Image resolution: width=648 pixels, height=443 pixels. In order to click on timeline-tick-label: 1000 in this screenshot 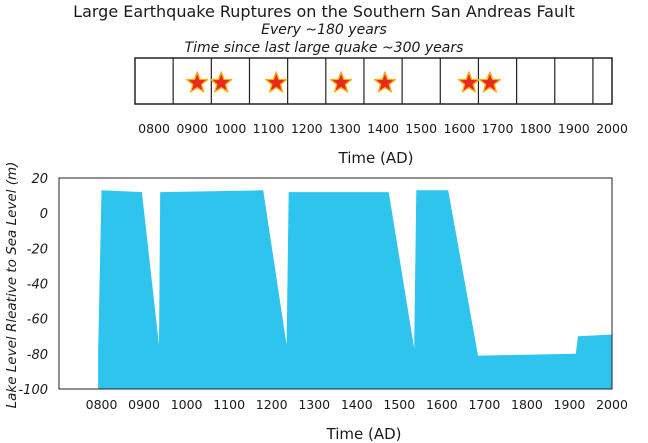, I will do `click(230, 128)`.